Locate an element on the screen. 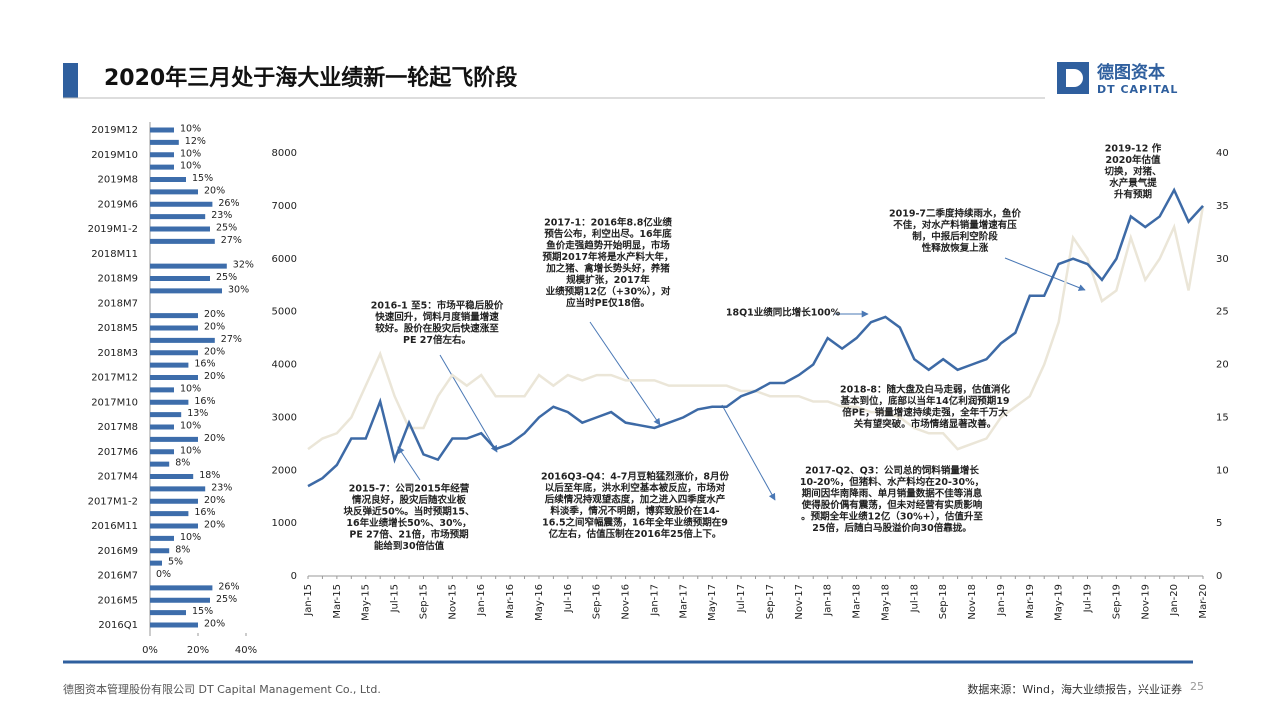 The width and height of the screenshot is (1280, 720). x-tick-label: Nov-17 is located at coordinates (799, 602).